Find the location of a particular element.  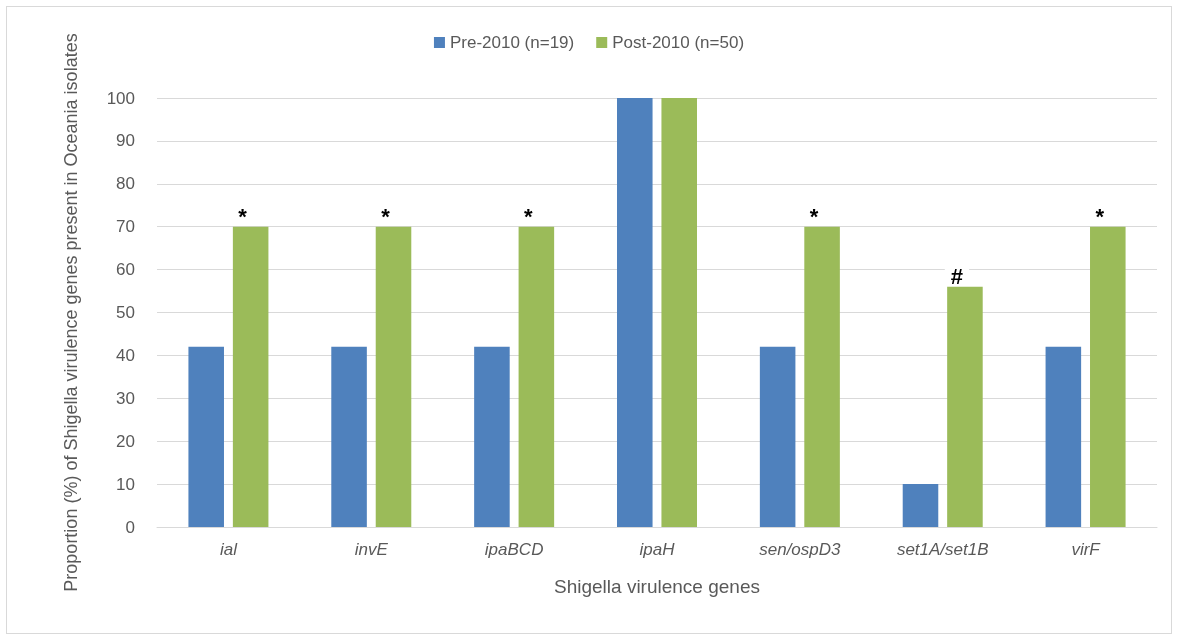

legend-label: Post-2010 (n=50) is located at coordinates (678, 42).